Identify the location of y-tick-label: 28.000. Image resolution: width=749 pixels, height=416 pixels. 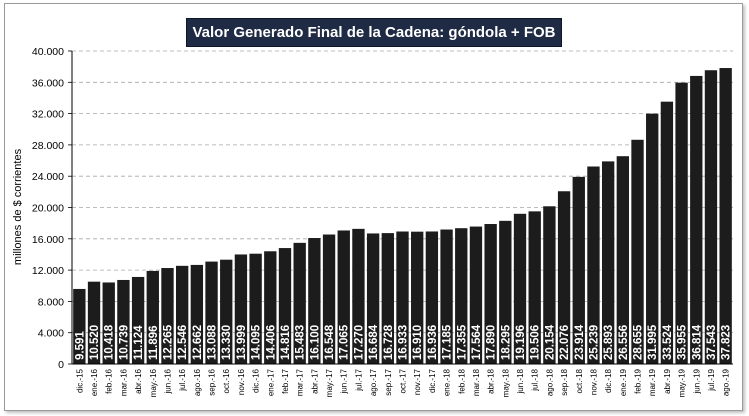
(48, 146).